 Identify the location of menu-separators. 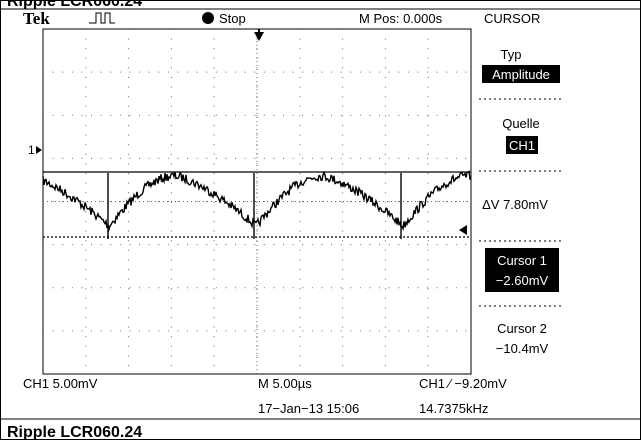
(520, 202).